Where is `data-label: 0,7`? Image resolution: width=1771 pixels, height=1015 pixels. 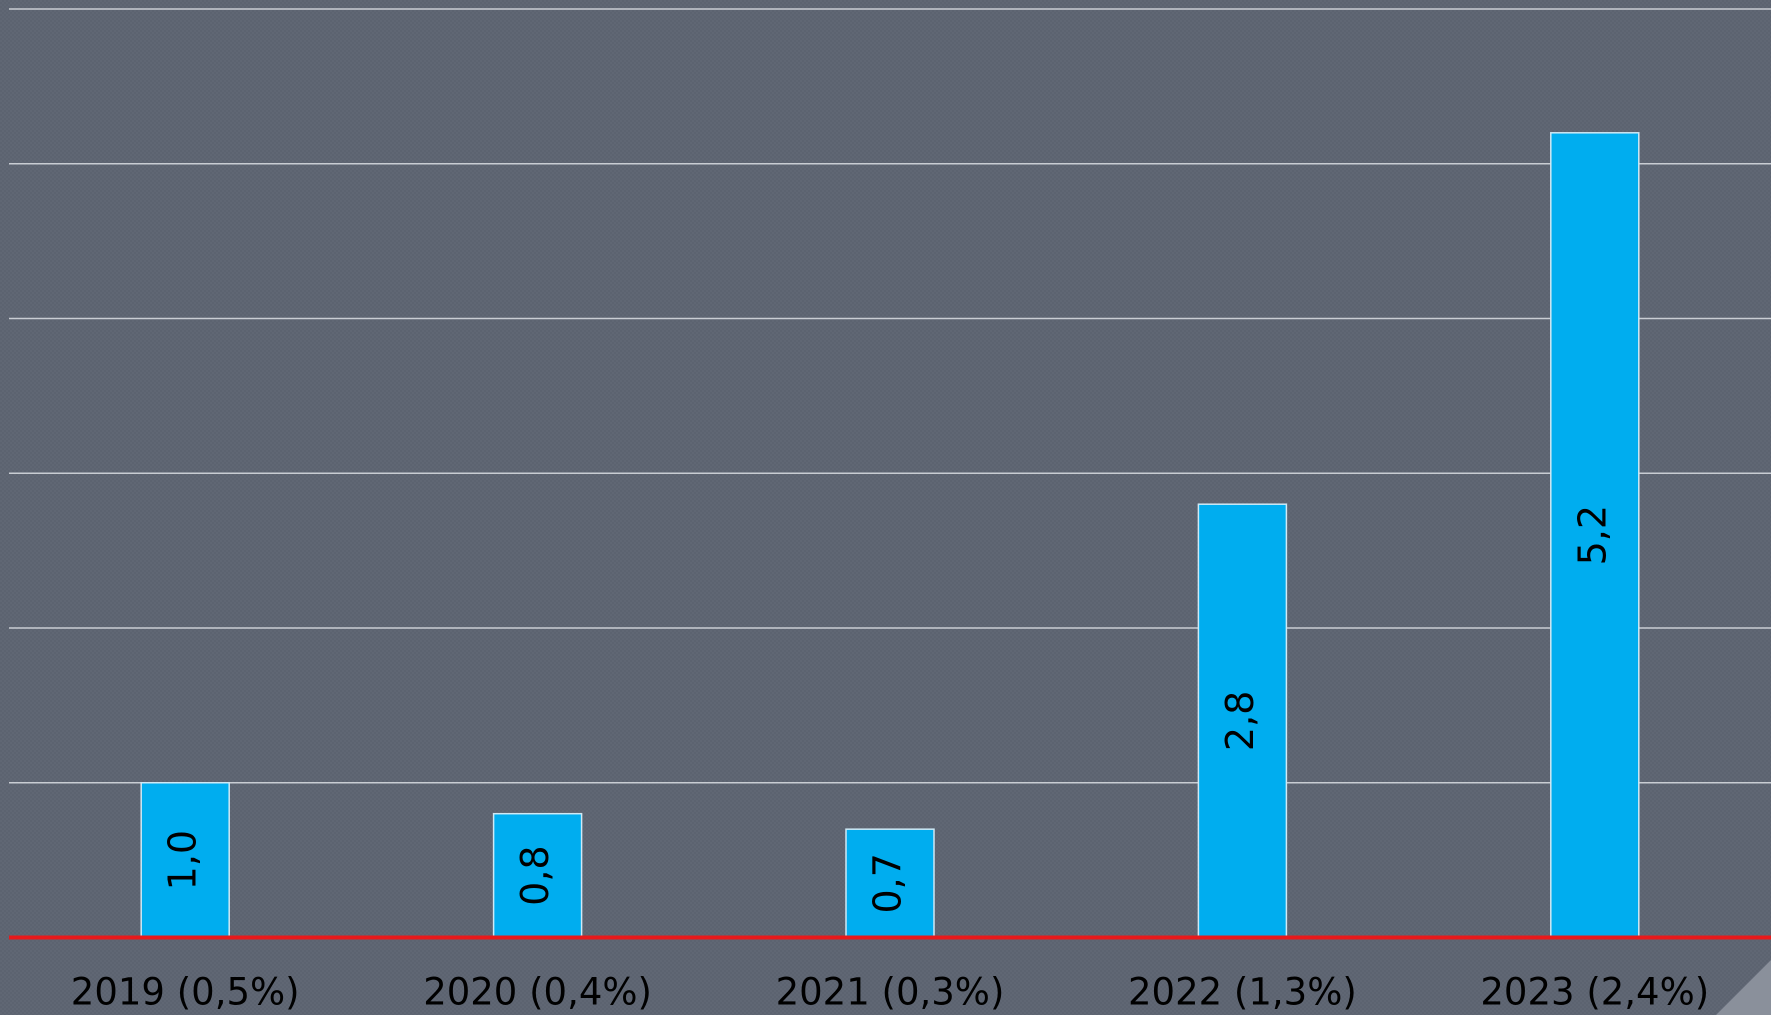
data-label: 0,7 is located at coordinates (888, 883).